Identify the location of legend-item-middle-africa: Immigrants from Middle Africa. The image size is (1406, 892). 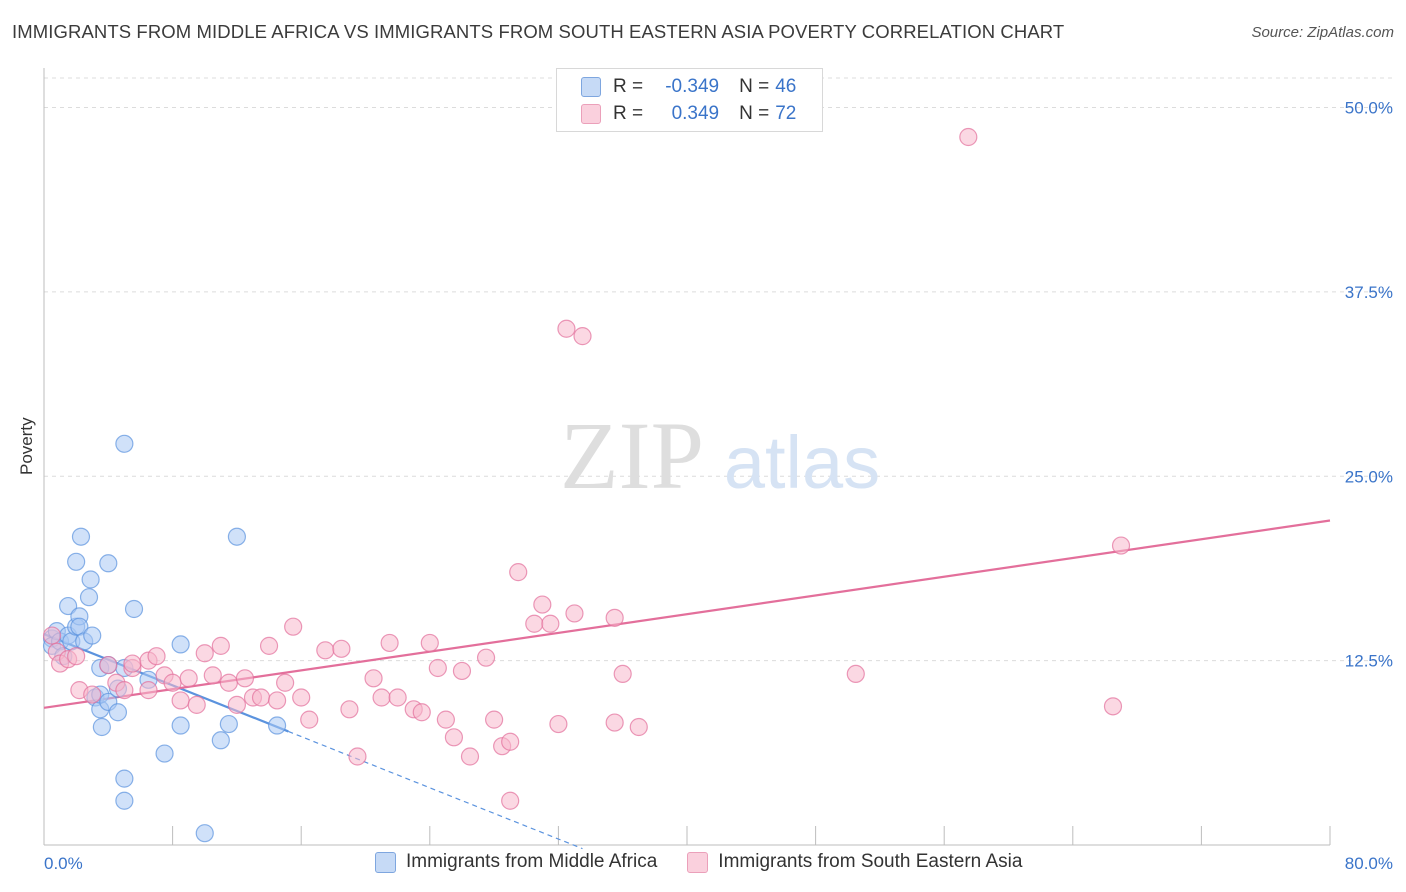
(516, 862).